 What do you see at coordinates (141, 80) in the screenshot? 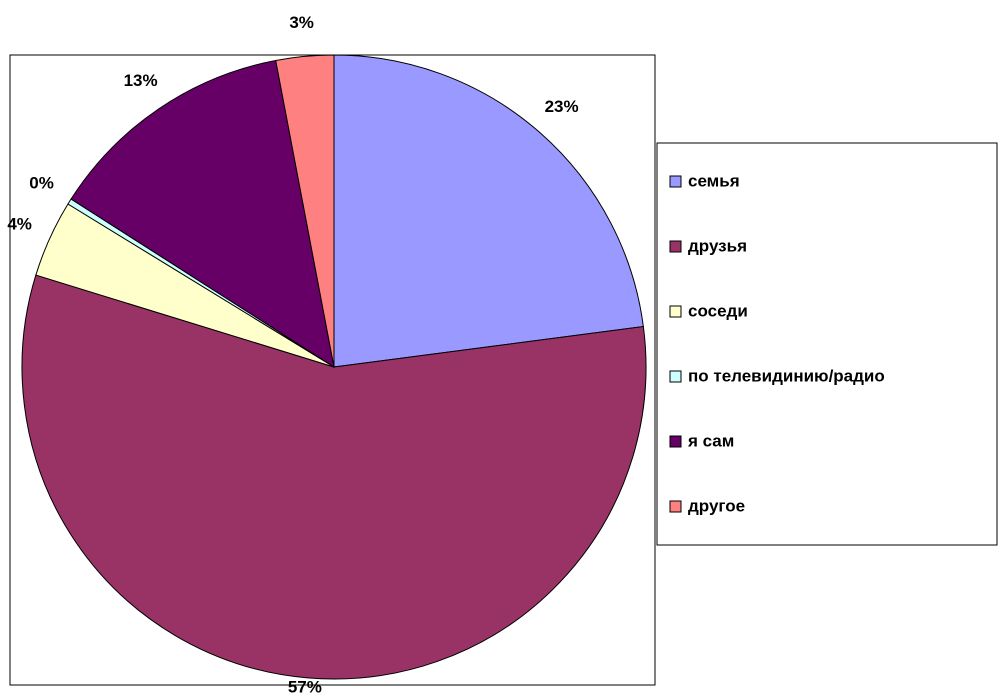
I see `data-label: 13%` at bounding box center [141, 80].